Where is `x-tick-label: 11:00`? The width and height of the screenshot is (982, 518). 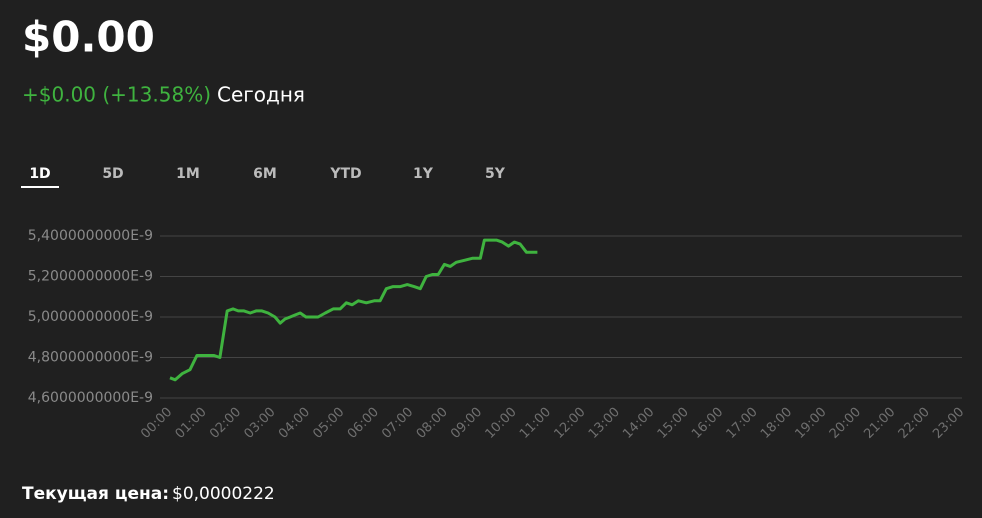
x-tick-label: 11:00 is located at coordinates (535, 423).